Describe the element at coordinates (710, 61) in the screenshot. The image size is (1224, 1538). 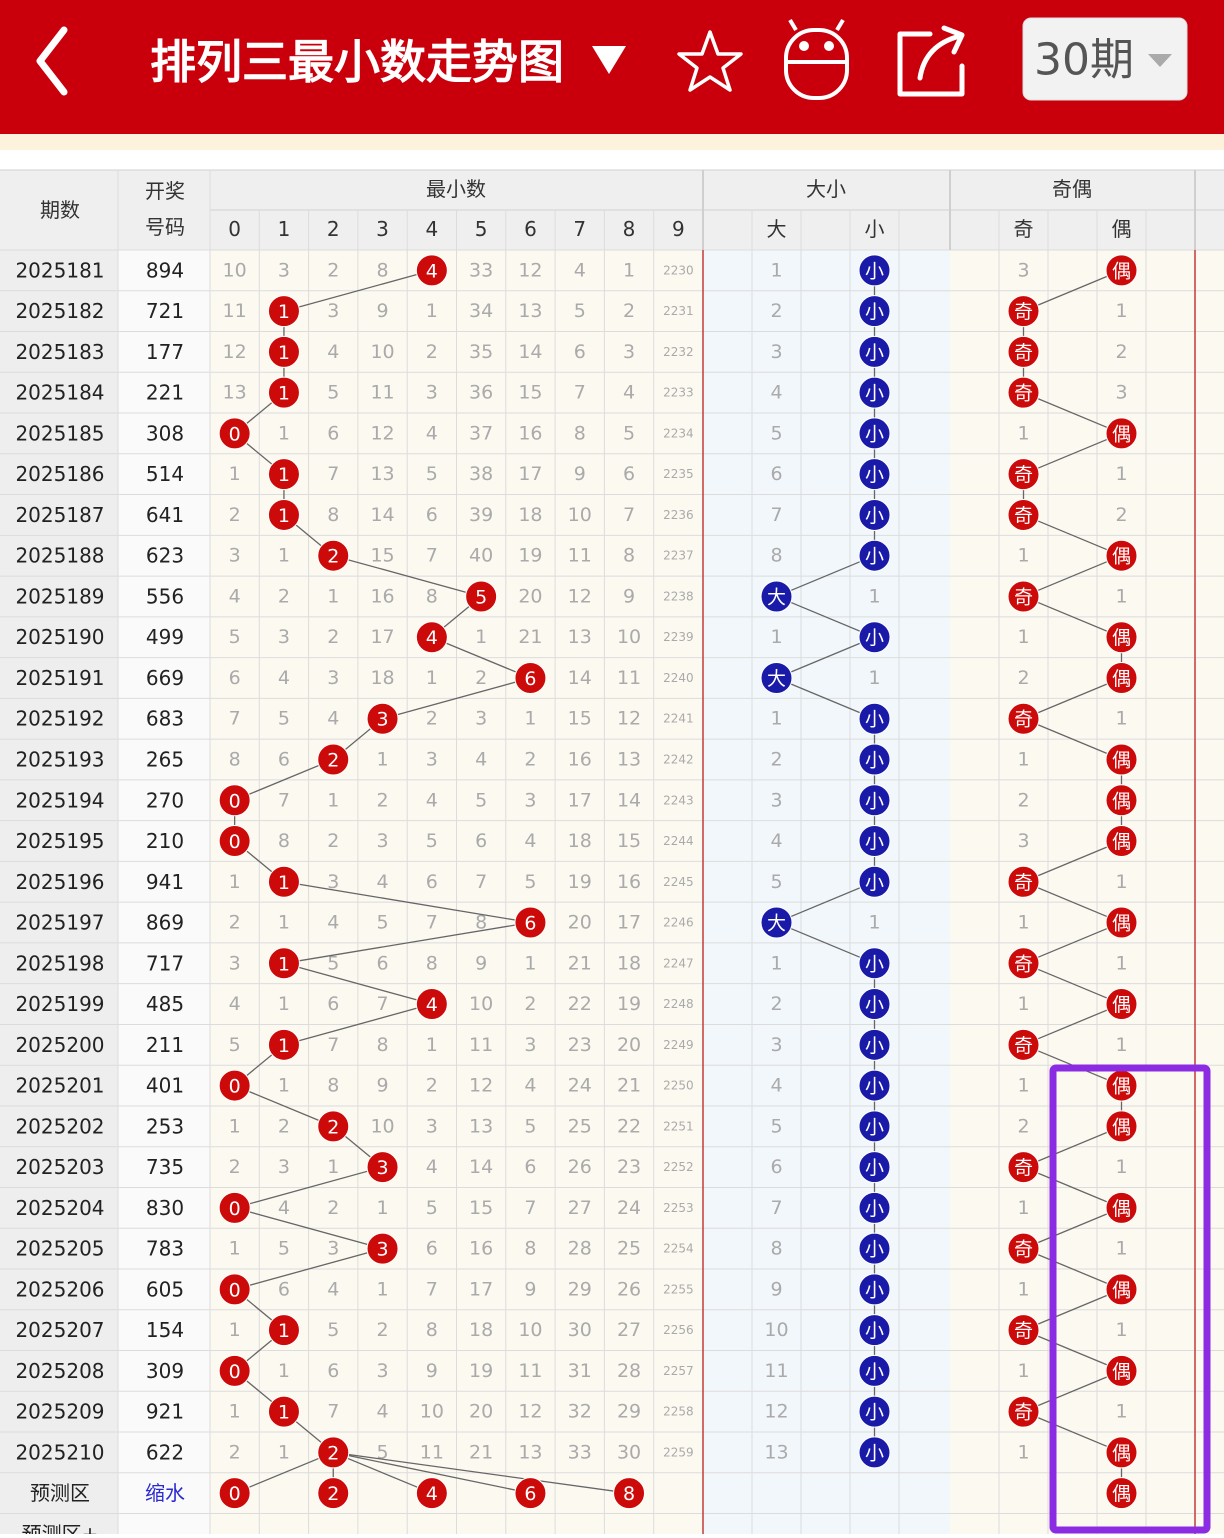
I see `favorite-icon` at that location.